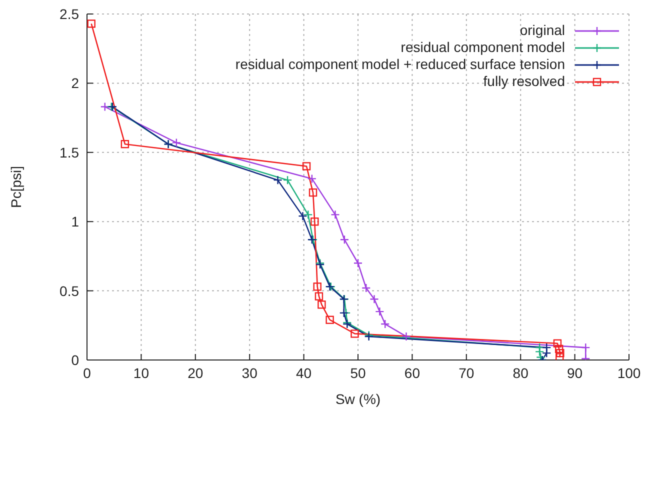  I want to click on x-tick-label: 100, so click(629, 372).